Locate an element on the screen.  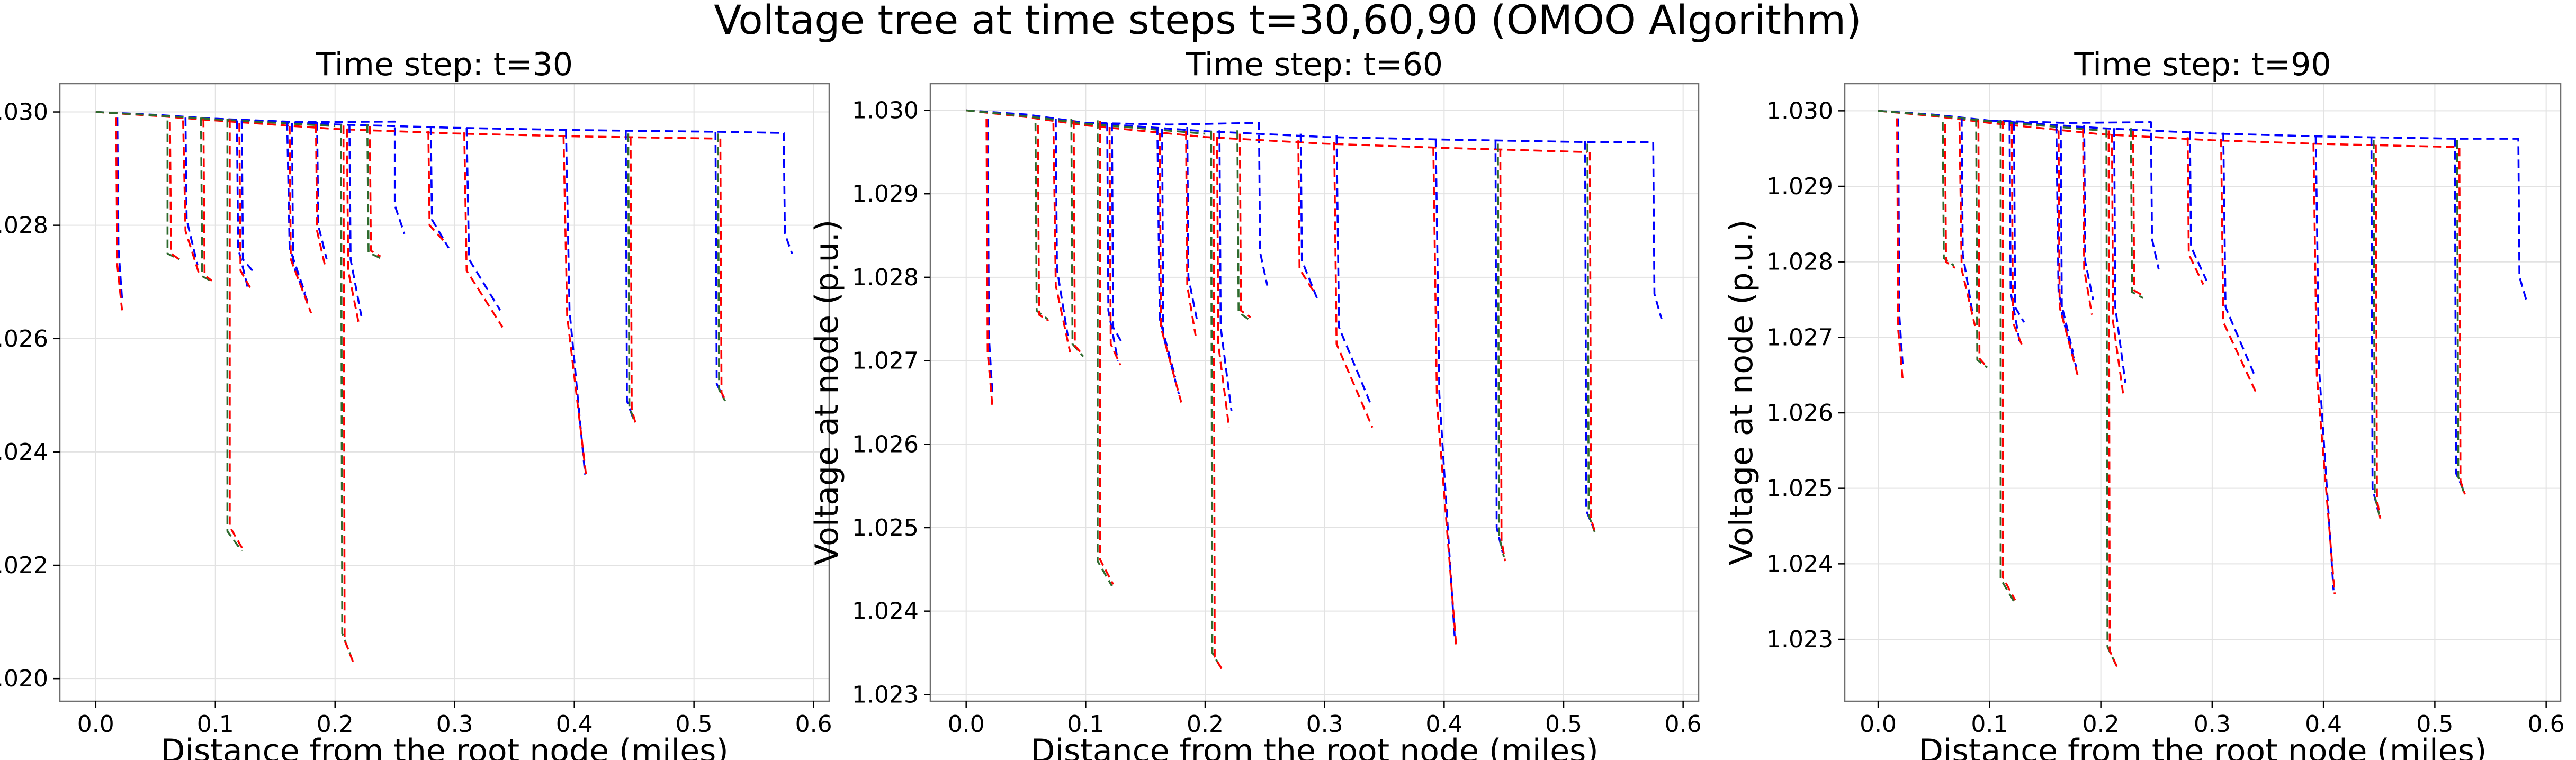
panel-title: Time step: t=90 is located at coordinates (2202, 64).